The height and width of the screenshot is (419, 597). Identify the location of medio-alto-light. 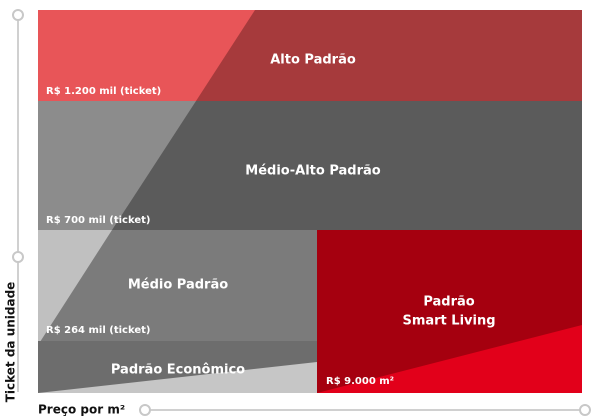
(117, 165).